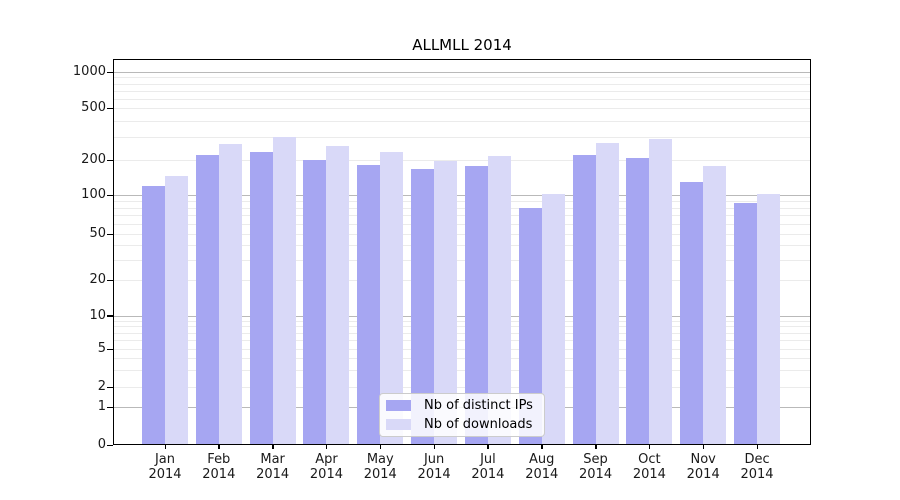 Image resolution: width=900 pixels, height=500 pixels. Describe the element at coordinates (97, 233) in the screenshot. I see `y-tick-label: 50` at that location.